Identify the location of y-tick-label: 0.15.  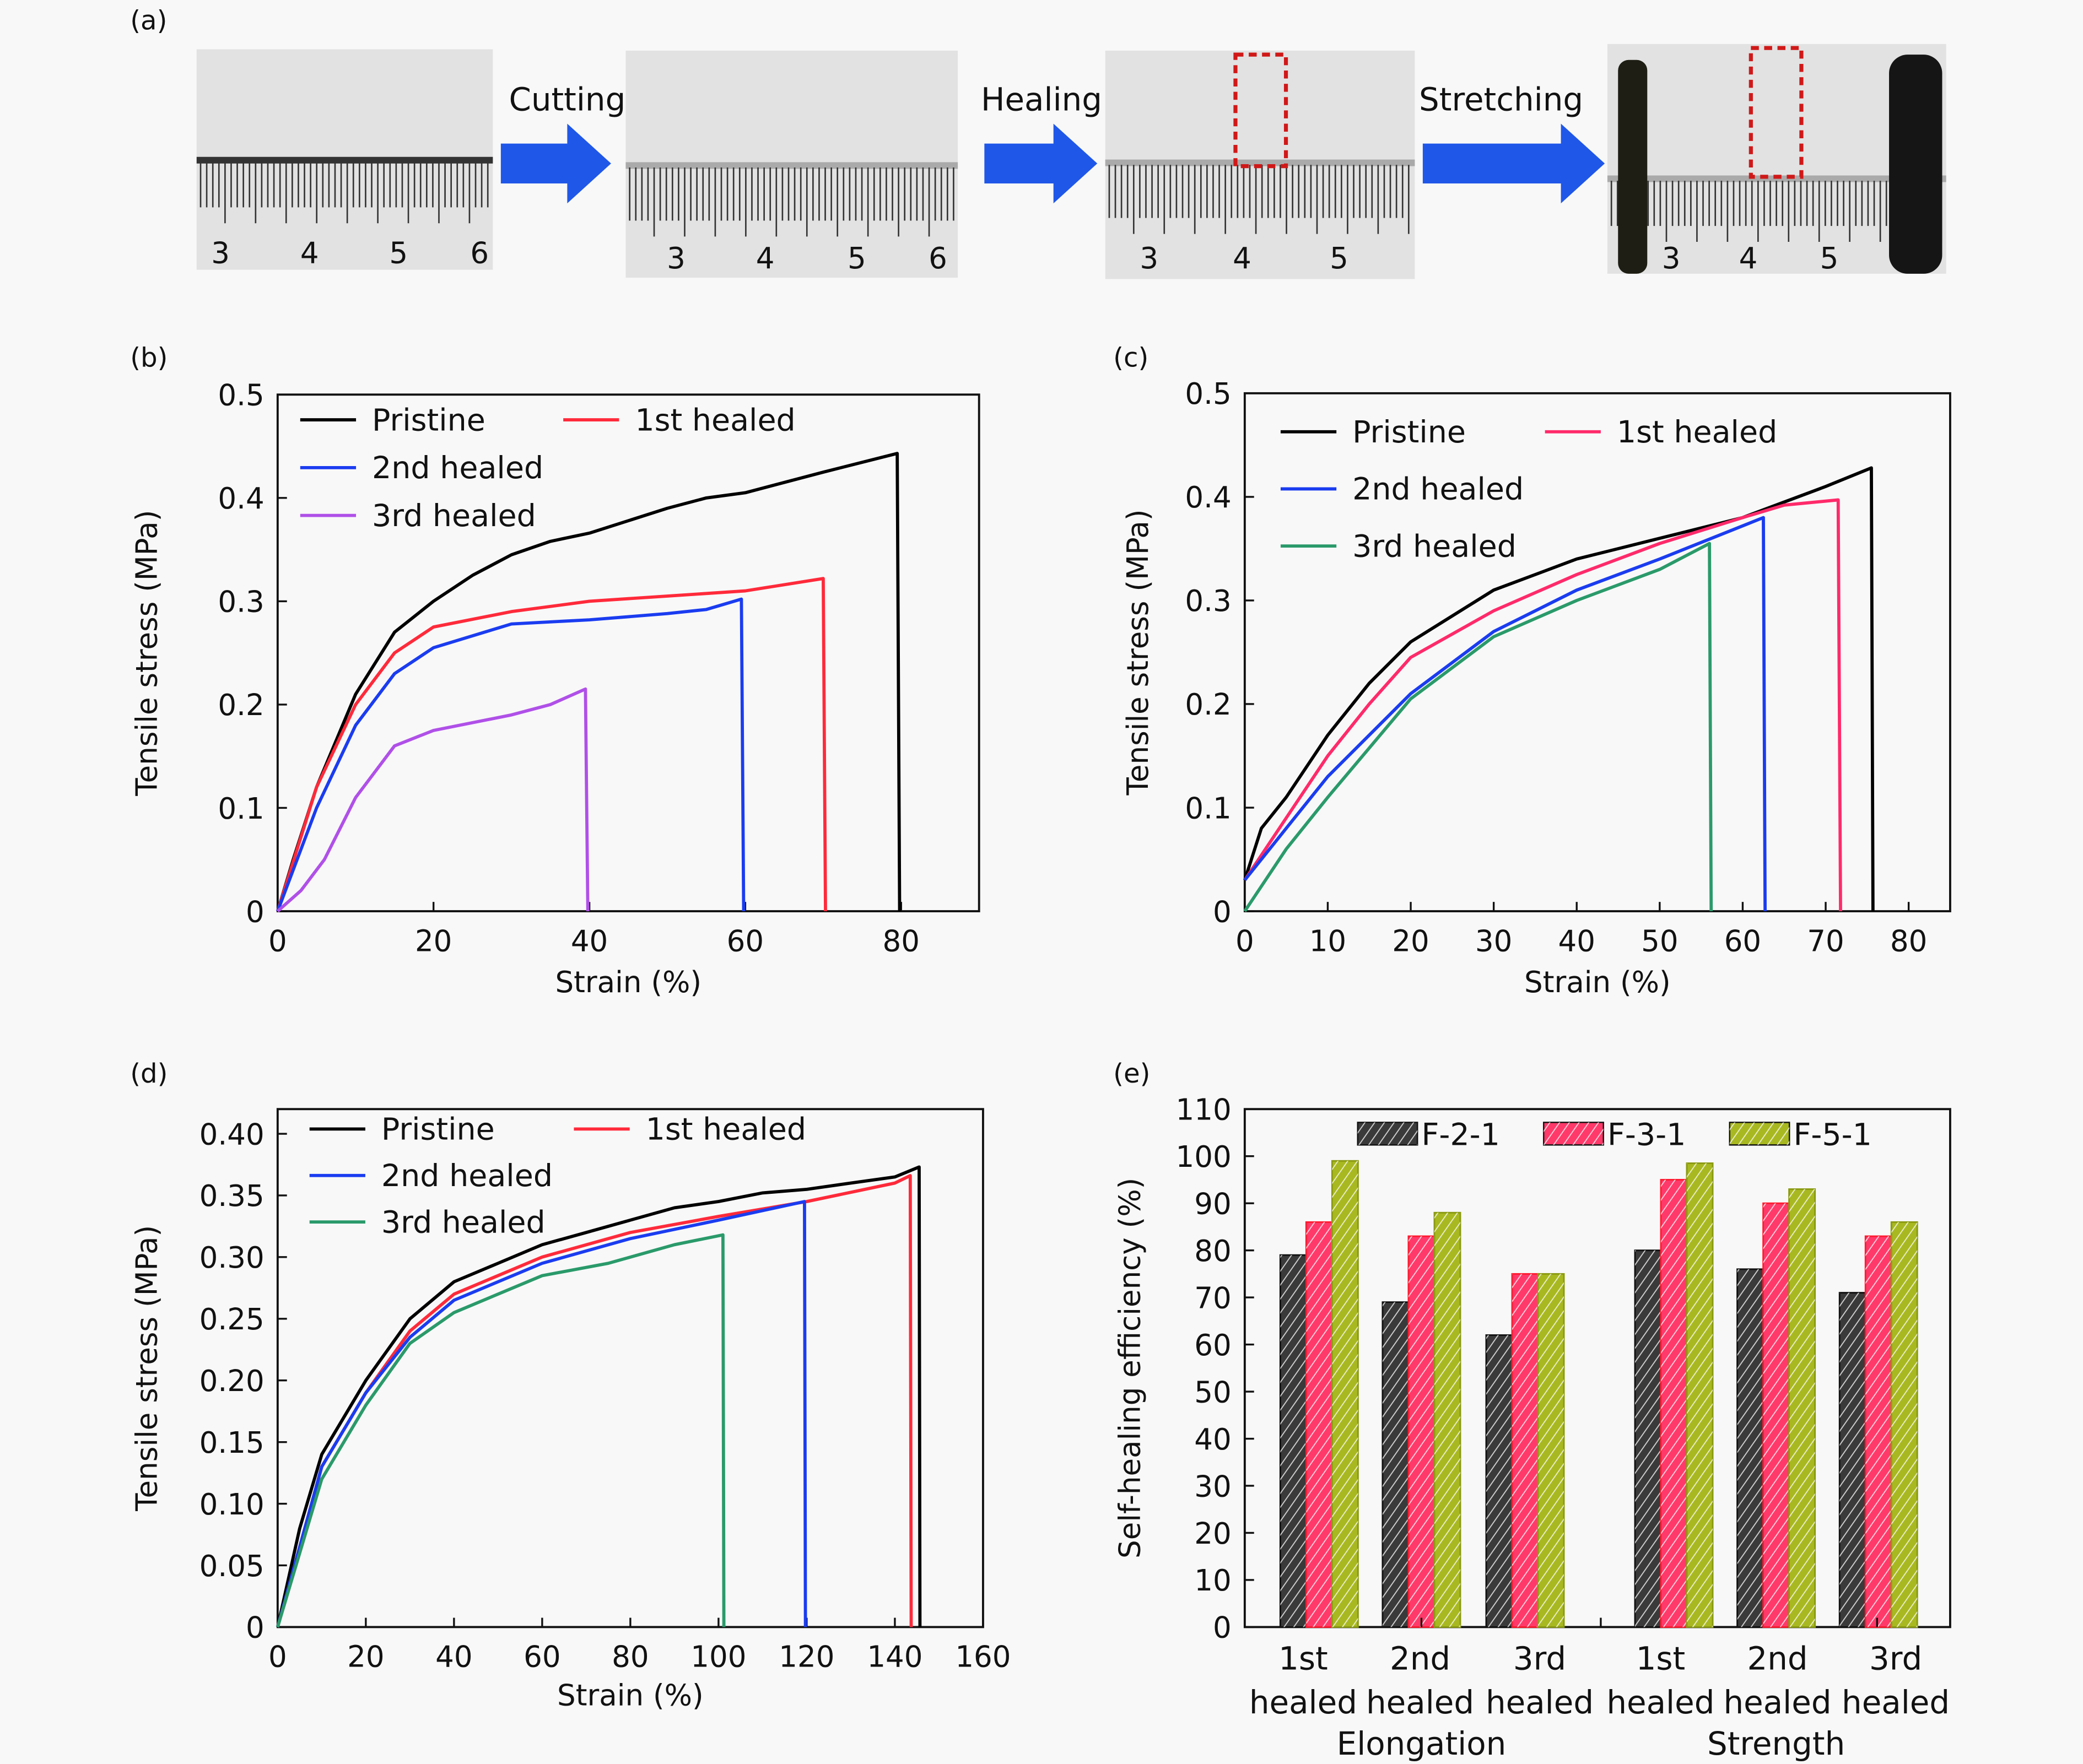
(232, 1443).